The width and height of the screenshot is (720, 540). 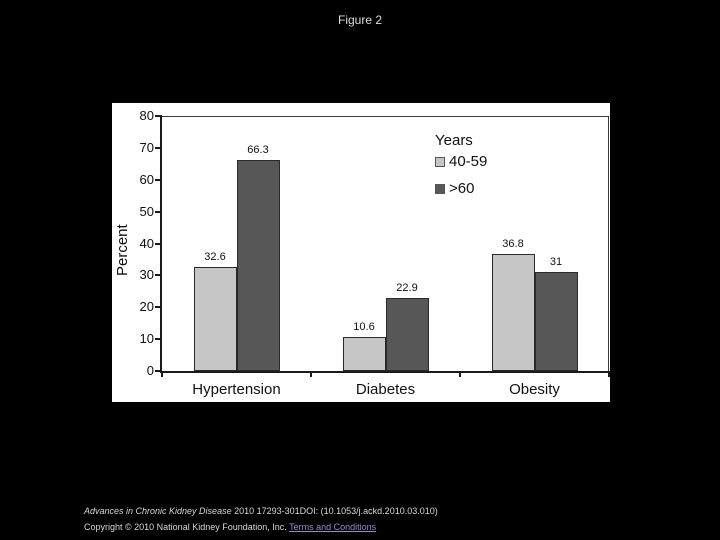 What do you see at coordinates (146, 307) in the screenshot?
I see `y-tick-label: 20` at bounding box center [146, 307].